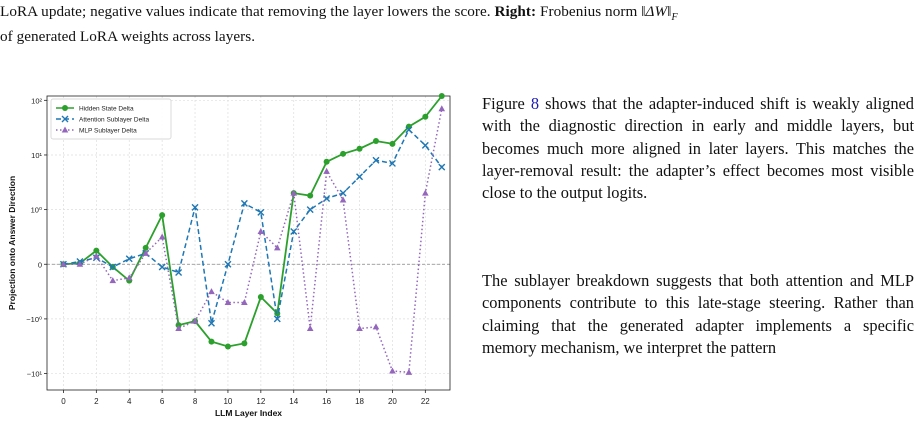 The width and height of the screenshot is (921, 422). Describe the element at coordinates (40, 264) in the screenshot. I see `y-tick-label: 0` at that location.